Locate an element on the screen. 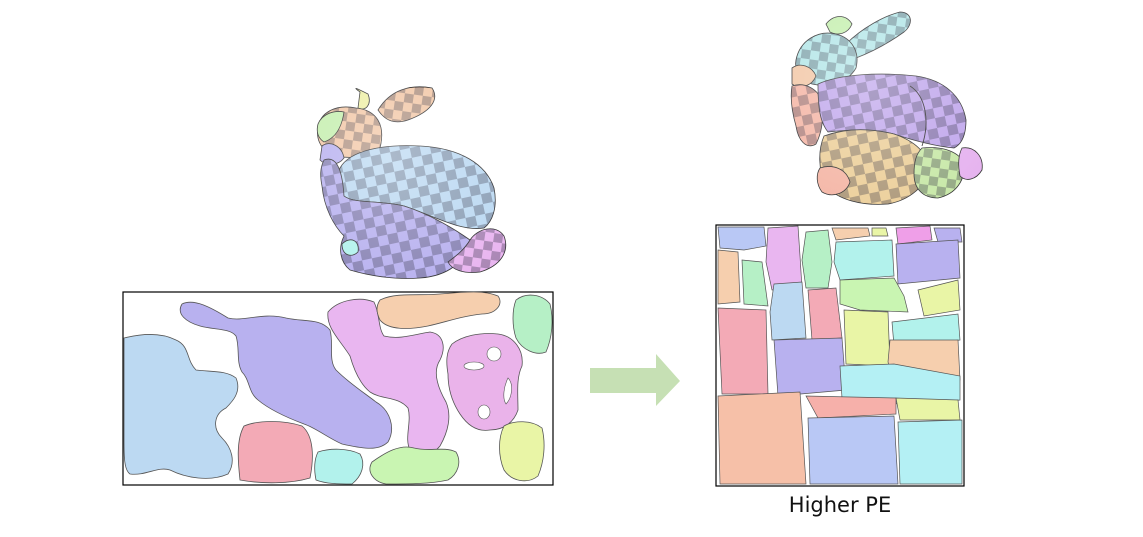  right-bunny-illustration is located at coordinates (888, 110).